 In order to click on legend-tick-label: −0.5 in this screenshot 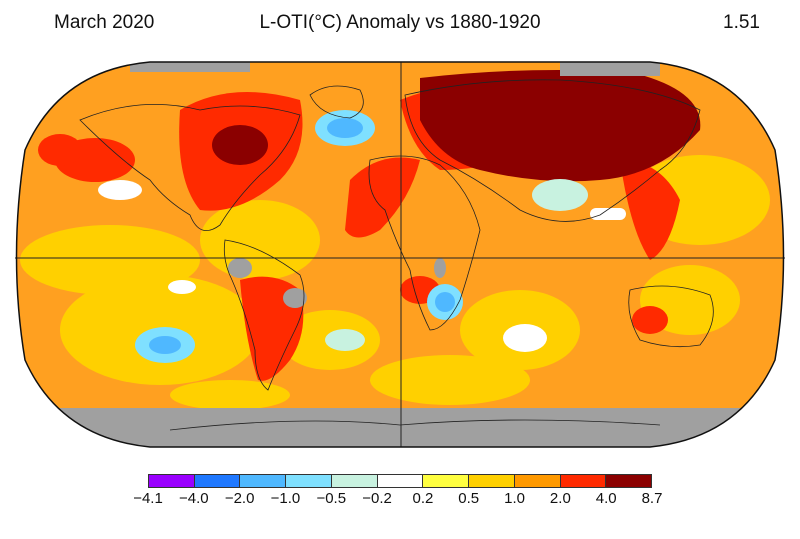, I will do `click(331, 498)`.